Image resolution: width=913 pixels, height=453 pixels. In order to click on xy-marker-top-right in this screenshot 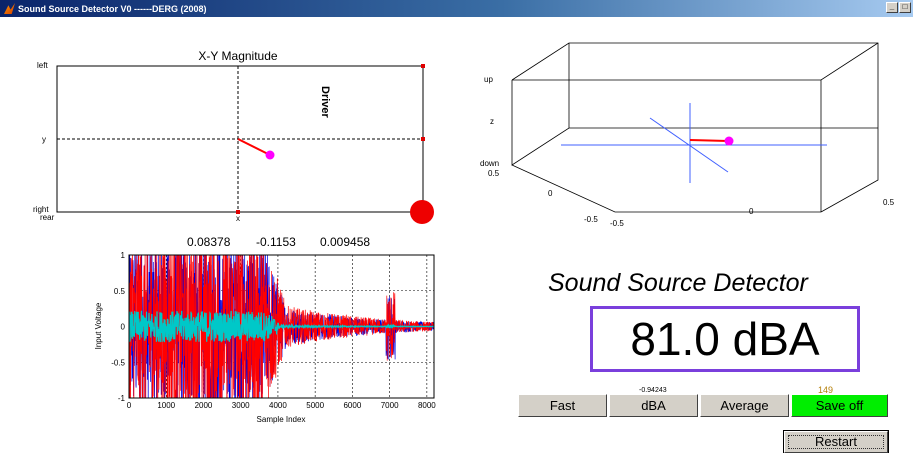, I will do `click(423, 66)`.